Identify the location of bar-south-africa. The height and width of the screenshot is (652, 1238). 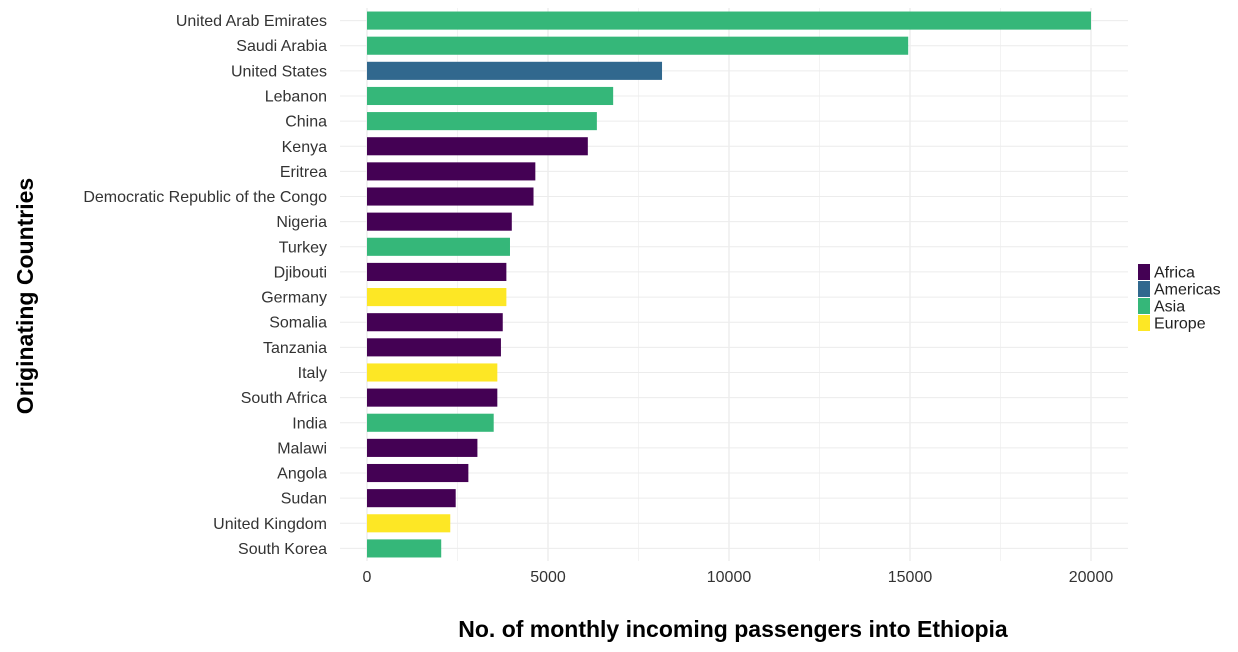
(432, 398).